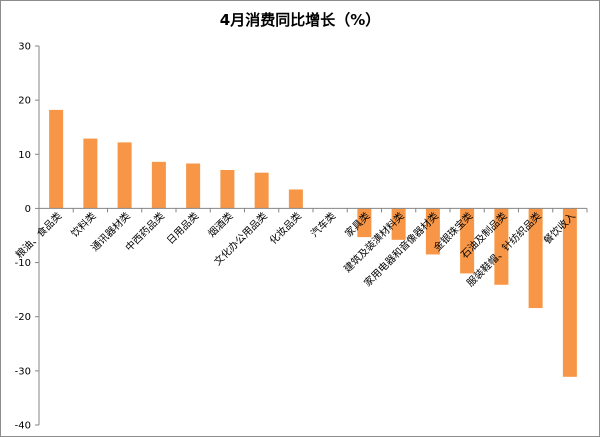 Image resolution: width=600 pixels, height=437 pixels. What do you see at coordinates (24, 101) in the screenshot?
I see `y-tick-label: 20` at bounding box center [24, 101].